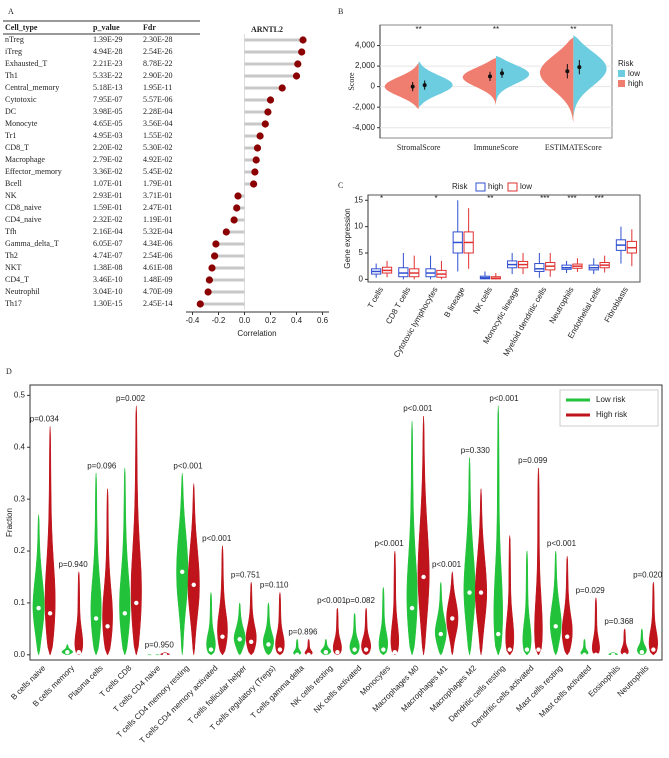 The width and height of the screenshot is (669, 758). Describe the element at coordinates (158, 207) in the screenshot. I see `fdr: 2.47E-01` at that location.